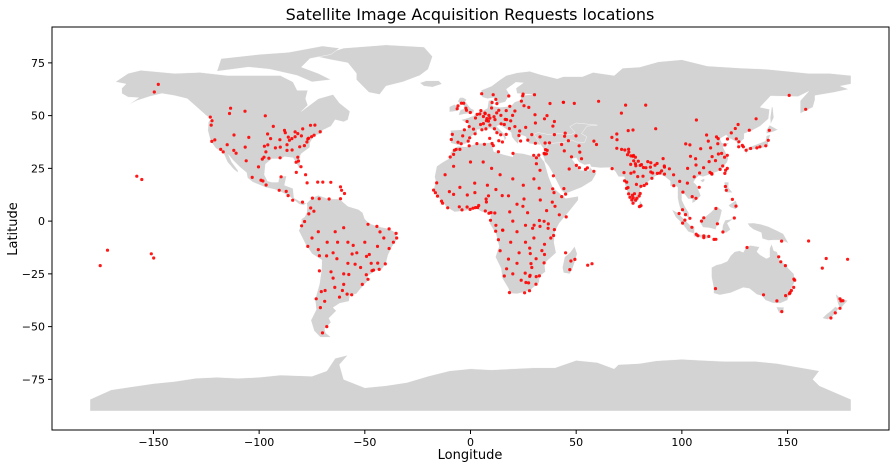  What do you see at coordinates (453, 108) in the screenshot?
I see `land-ireland` at bounding box center [453, 108].